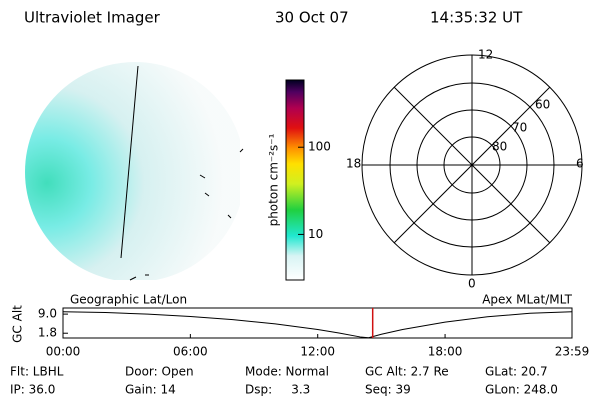 The width and height of the screenshot is (600, 400). Describe the element at coordinates (128, 300) in the screenshot. I see `left-title: Geographic Lat/Lon` at that location.